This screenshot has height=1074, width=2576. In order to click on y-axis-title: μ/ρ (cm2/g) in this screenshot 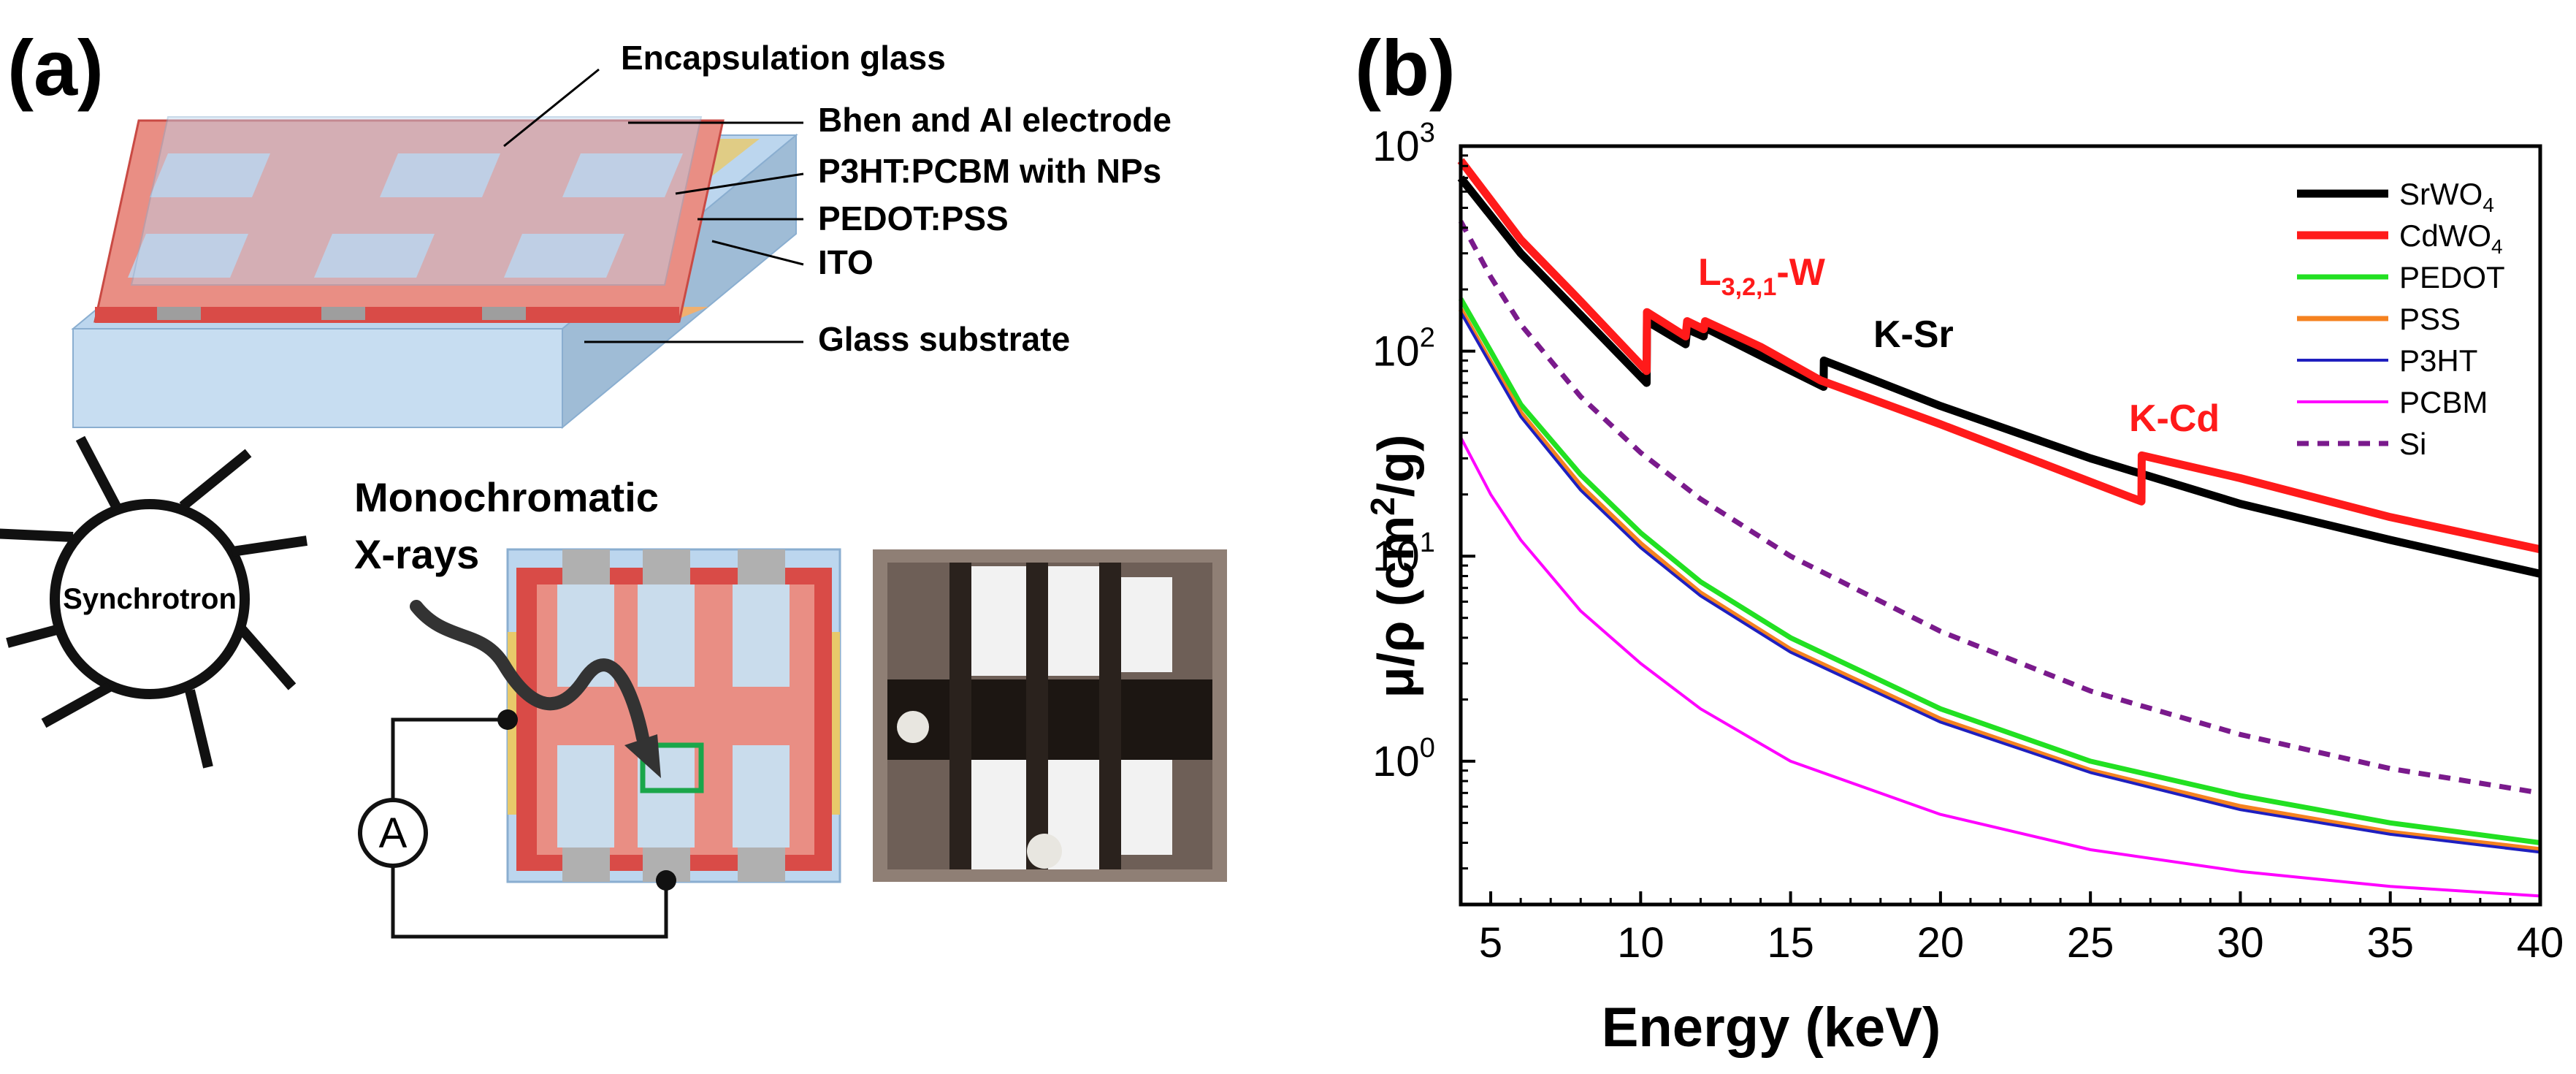, I will do `click(1394, 566)`.